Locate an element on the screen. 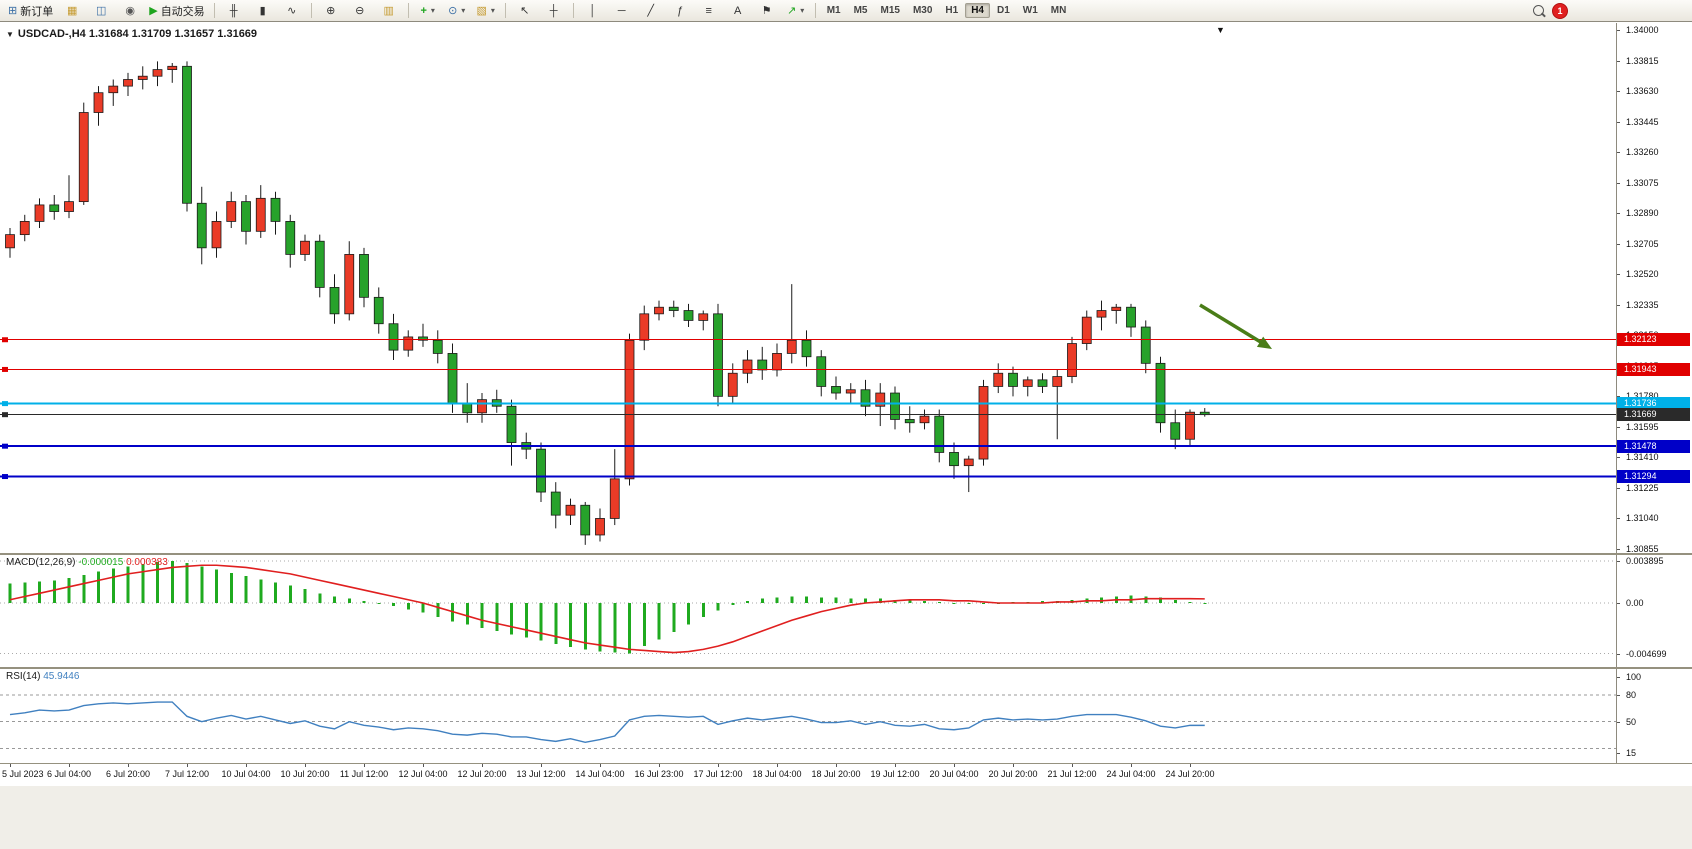 This screenshot has height=849, width=1692. timeframe-mn: MN is located at coordinates (1058, 10).